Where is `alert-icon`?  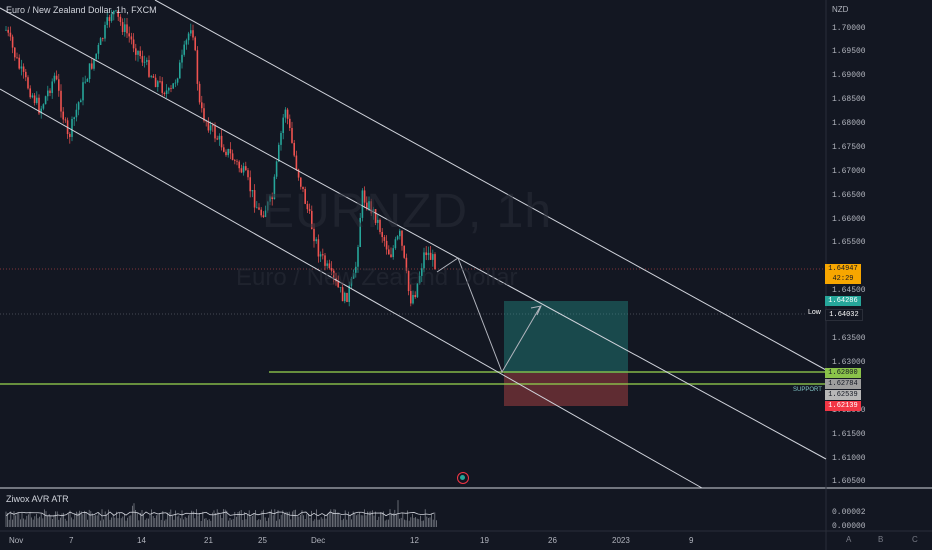
alert-icon is located at coordinates (463, 478).